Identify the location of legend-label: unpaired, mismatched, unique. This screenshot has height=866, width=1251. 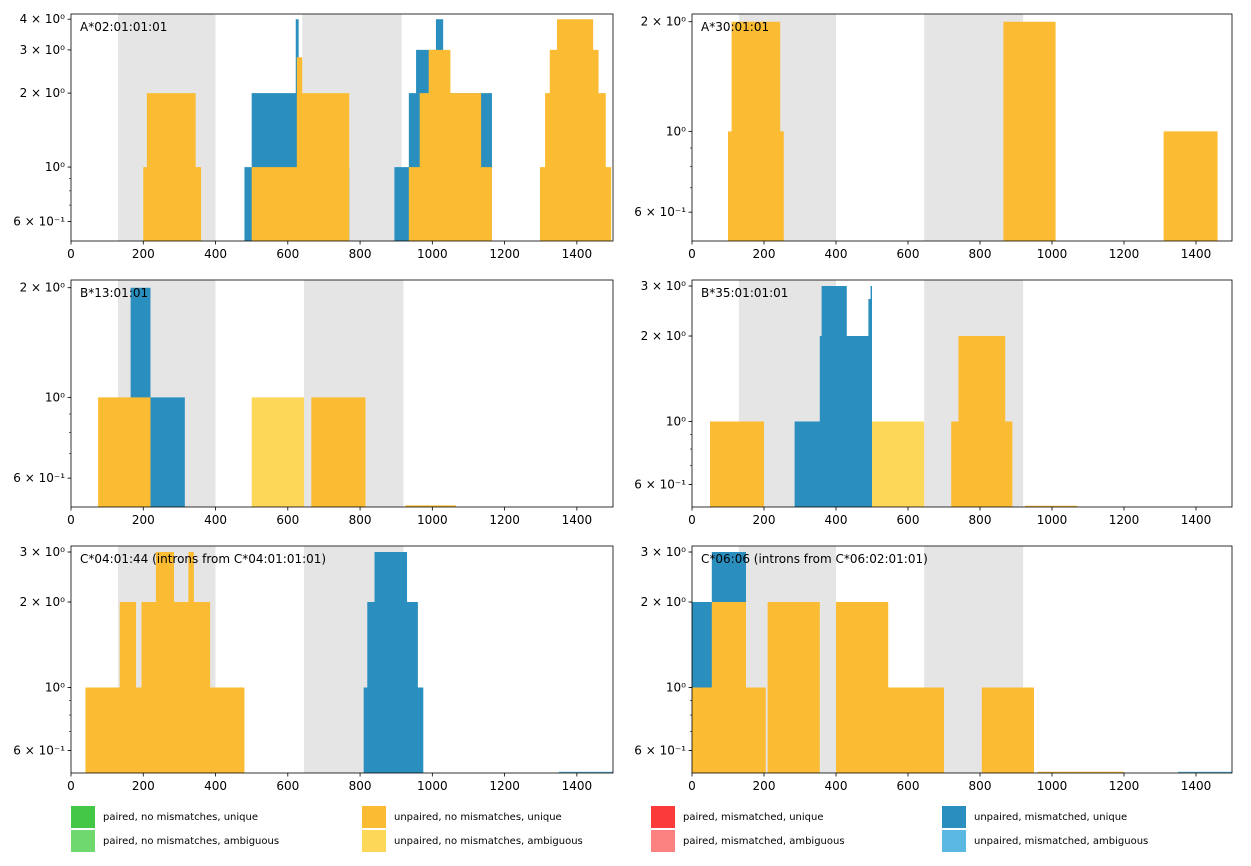
(1051, 817).